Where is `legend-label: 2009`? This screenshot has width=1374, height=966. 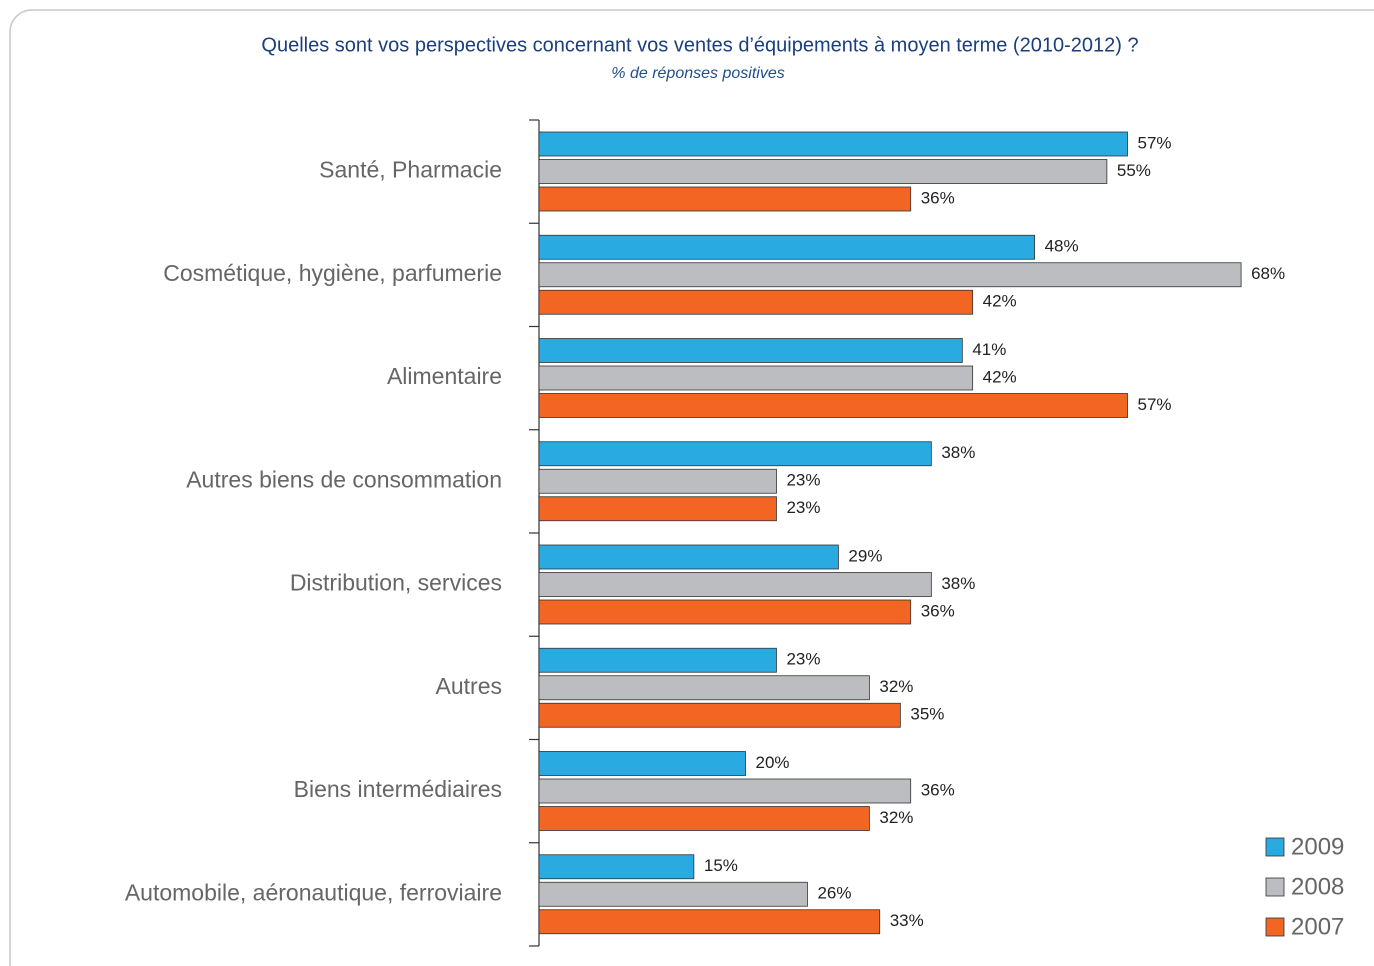 legend-label: 2009 is located at coordinates (1317, 846).